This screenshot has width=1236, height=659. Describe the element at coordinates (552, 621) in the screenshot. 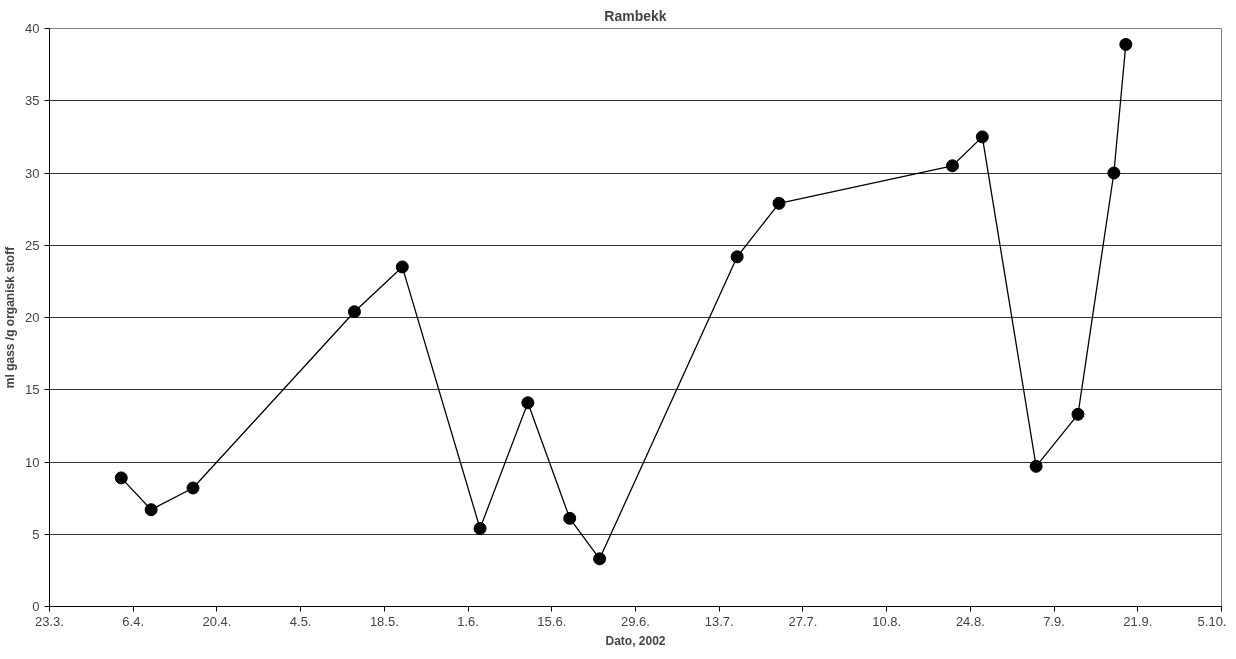

I see `x-tick-label: 15.6.` at that location.